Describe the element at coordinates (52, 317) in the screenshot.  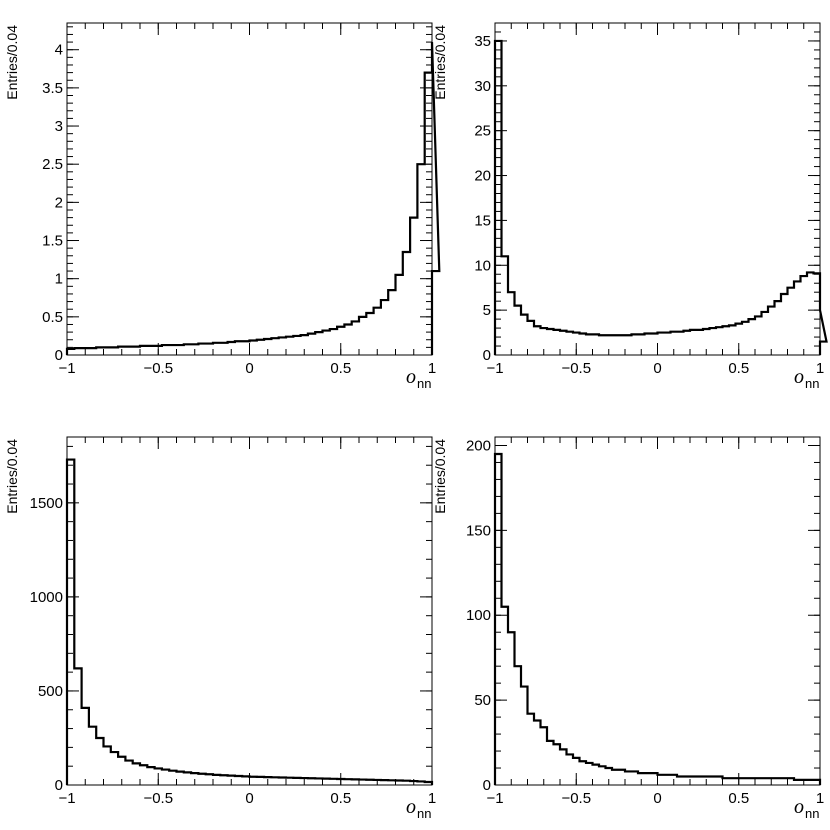
I see `y-tick-label: 0.5` at that location.